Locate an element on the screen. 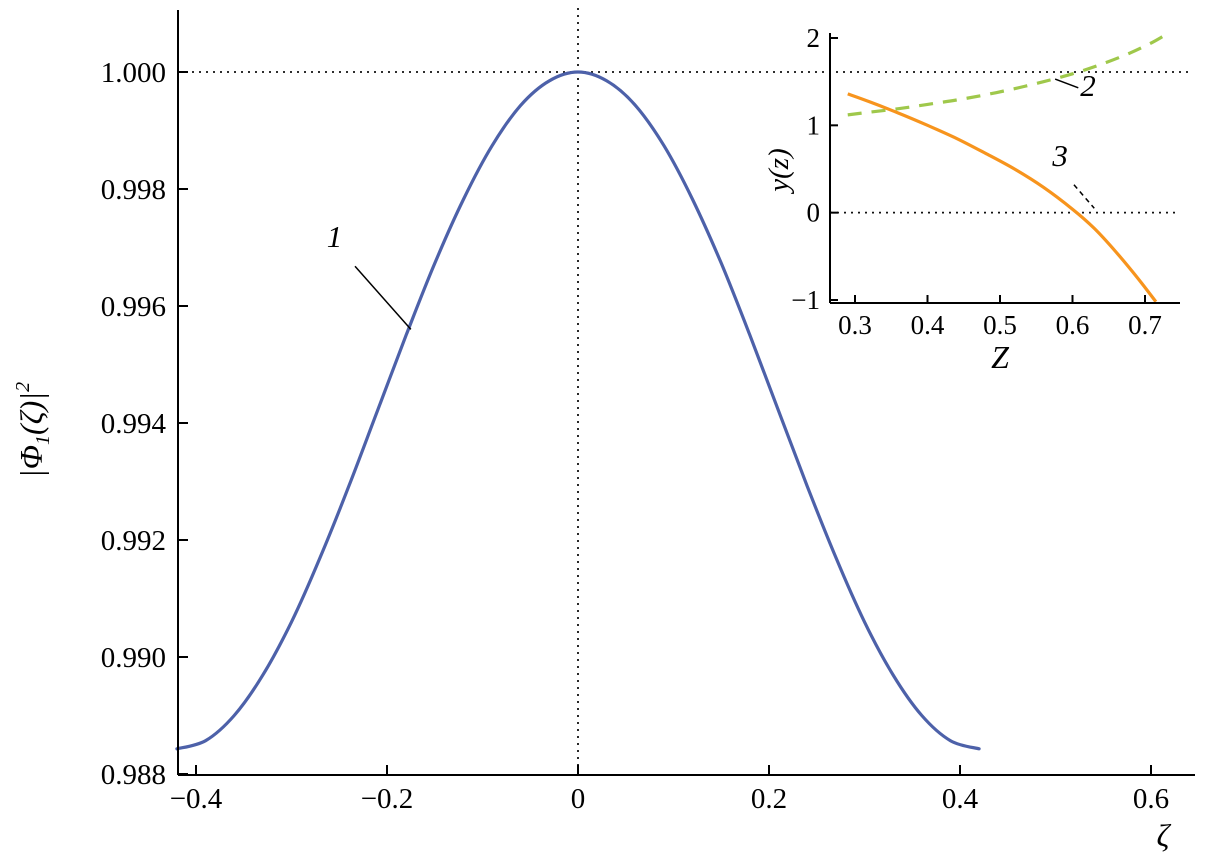 This screenshot has height=862, width=1206. main-y-axis-label: |Φ1(ζ)|2 is located at coordinates (33, 430).